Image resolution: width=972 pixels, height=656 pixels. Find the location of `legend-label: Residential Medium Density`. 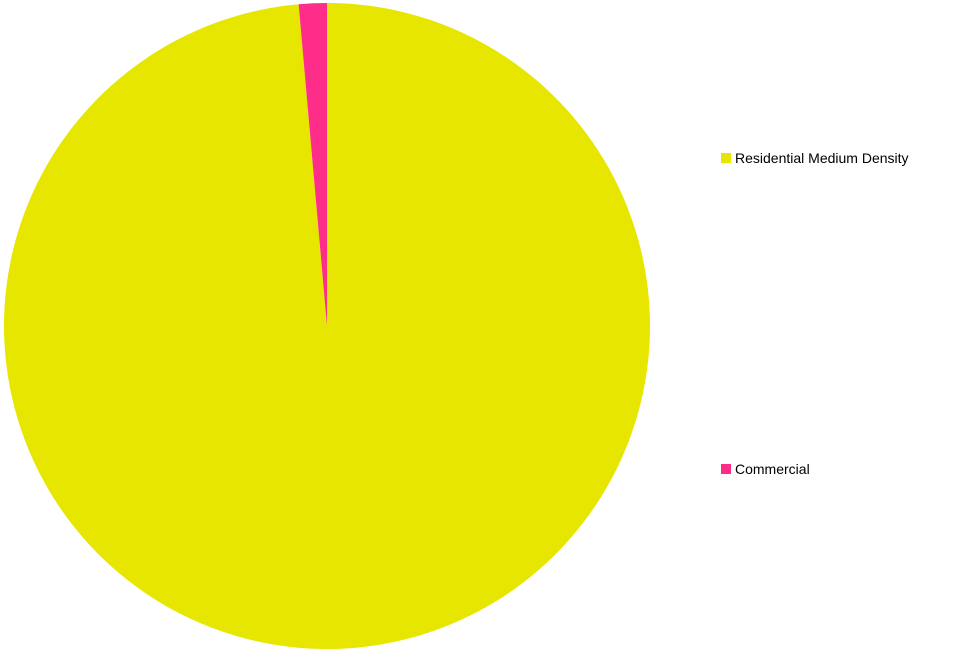

legend-label: Residential Medium Density is located at coordinates (822, 158).